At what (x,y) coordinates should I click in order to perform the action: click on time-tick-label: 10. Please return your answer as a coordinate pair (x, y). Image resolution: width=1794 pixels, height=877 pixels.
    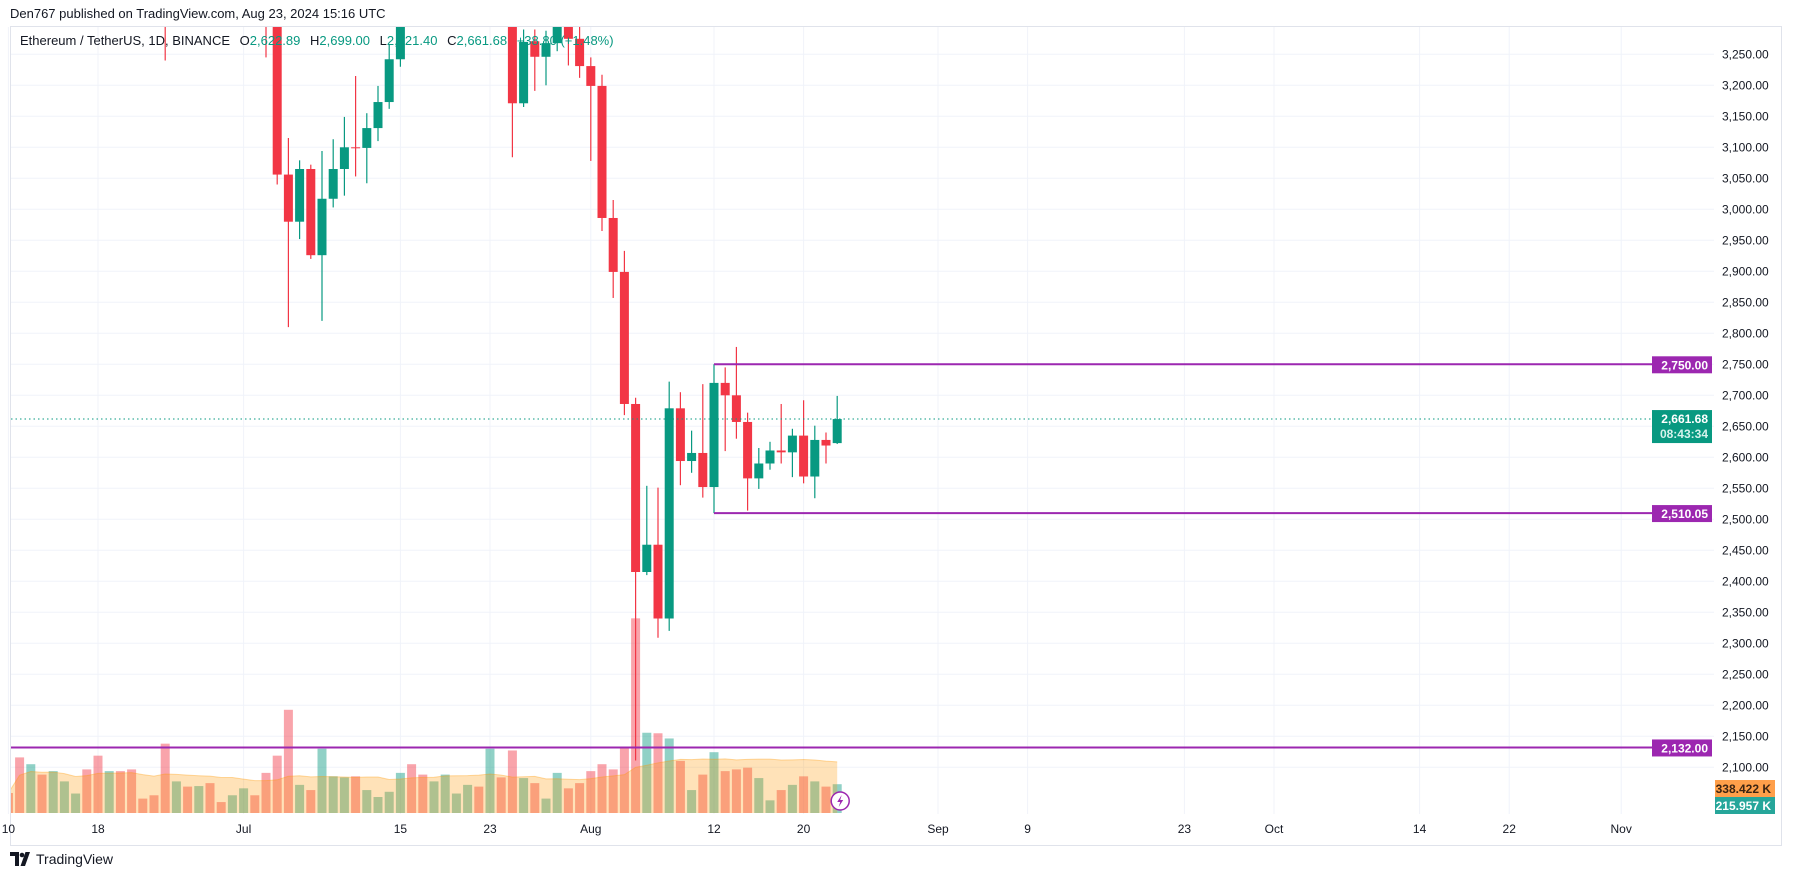
    Looking at the image, I should click on (9, 829).